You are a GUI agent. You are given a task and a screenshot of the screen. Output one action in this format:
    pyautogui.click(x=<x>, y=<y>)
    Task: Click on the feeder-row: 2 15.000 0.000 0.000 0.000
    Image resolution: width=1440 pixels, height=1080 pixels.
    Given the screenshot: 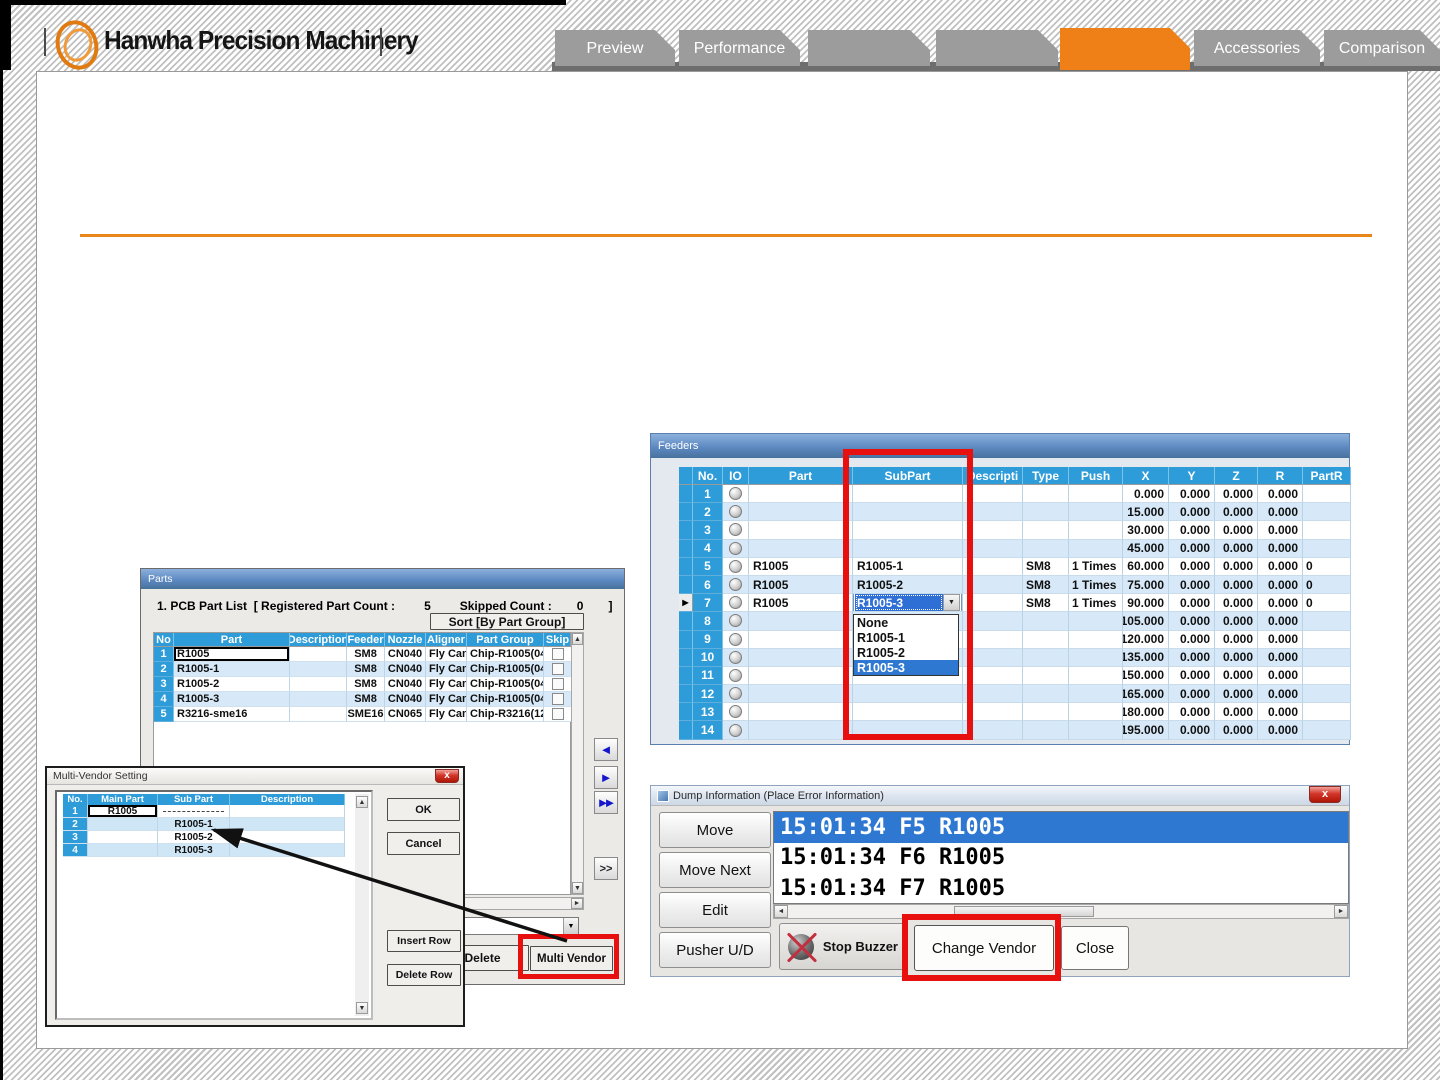 What is the action you would take?
    pyautogui.click(x=1015, y=512)
    